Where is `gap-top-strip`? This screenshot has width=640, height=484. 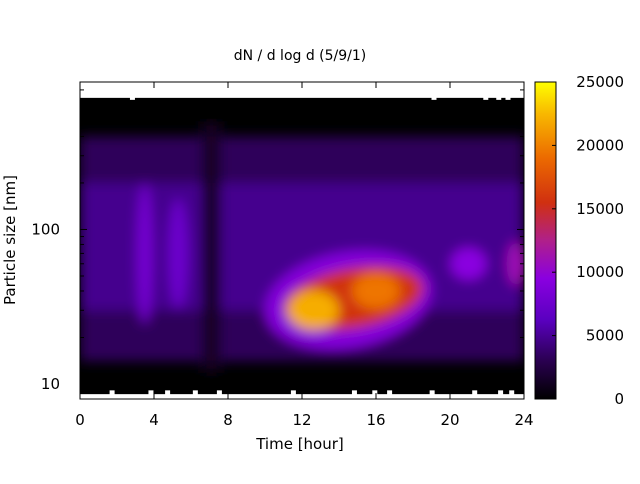
gap-top-strip is located at coordinates (302, 90).